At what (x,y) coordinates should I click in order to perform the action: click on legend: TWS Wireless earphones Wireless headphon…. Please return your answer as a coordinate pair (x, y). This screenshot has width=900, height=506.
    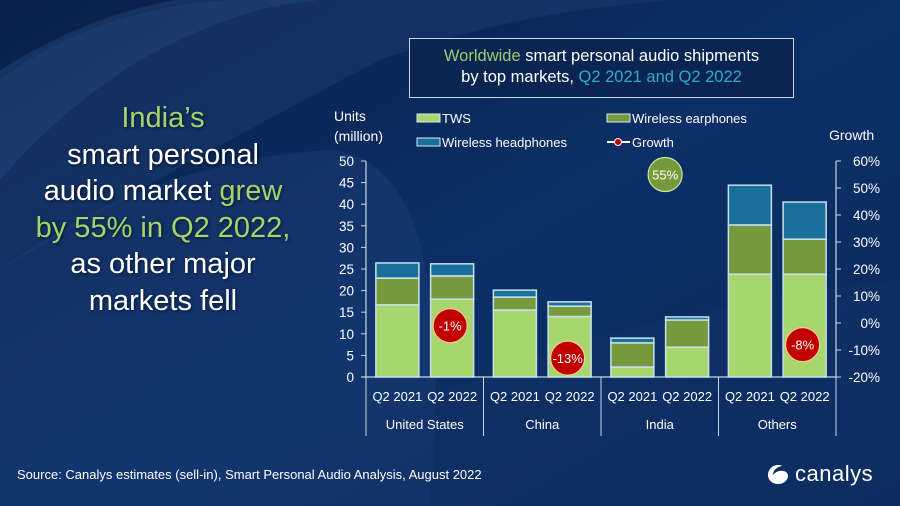
    Looking at the image, I should click on (581, 130).